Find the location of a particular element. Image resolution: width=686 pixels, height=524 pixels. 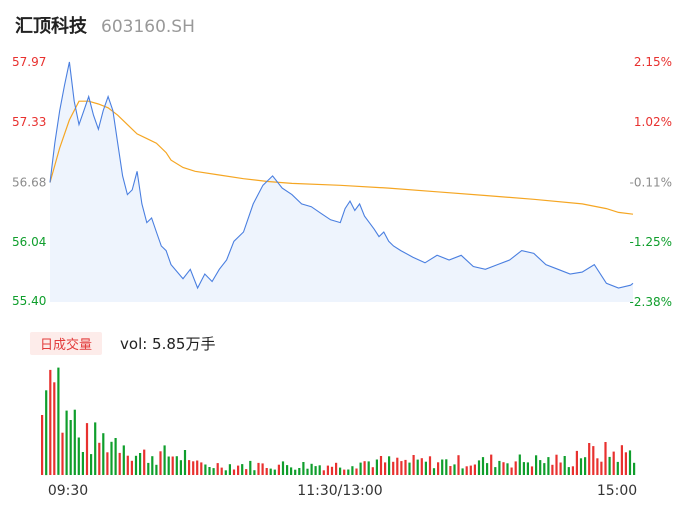

pct-tick-label: 2.15% is located at coordinates (653, 62).